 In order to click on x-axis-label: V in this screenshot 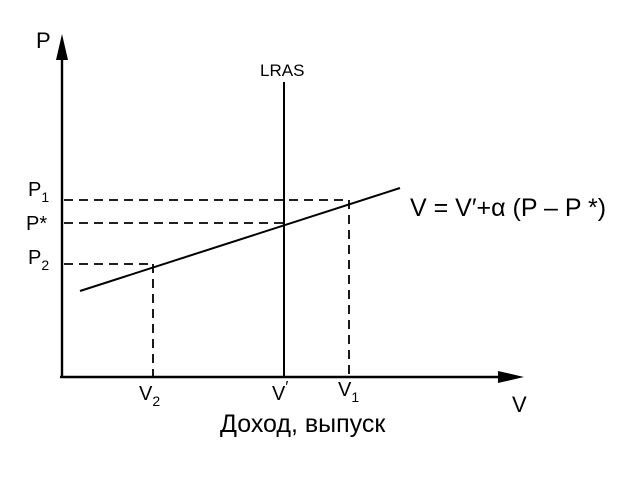, I will do `click(519, 404)`.